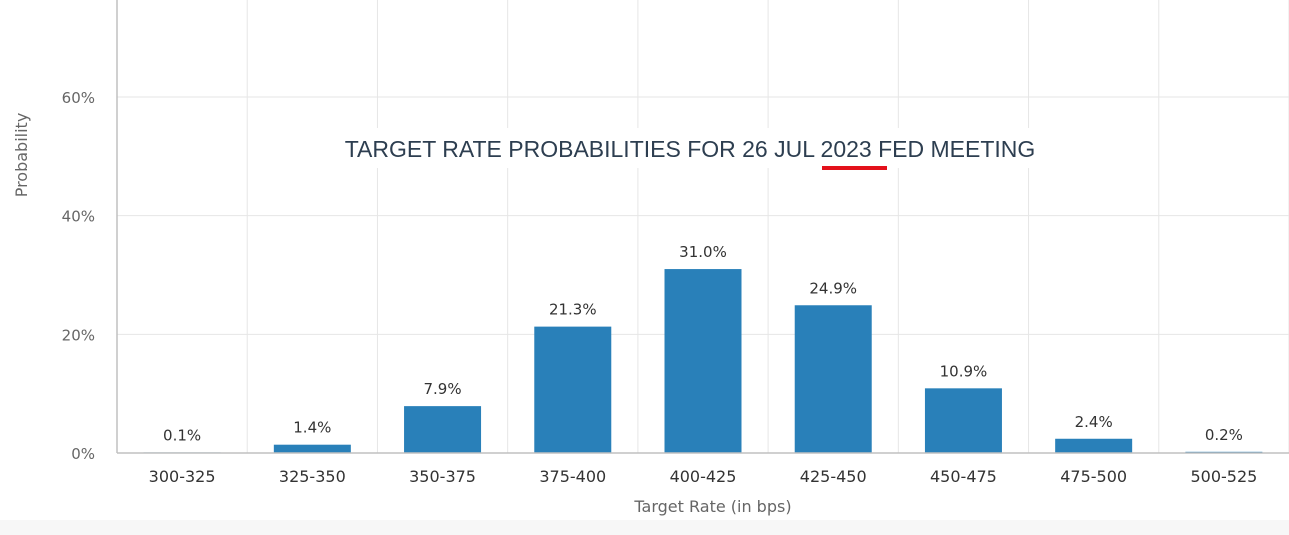  I want to click on data-label: 0.2%, so click(1224, 435).